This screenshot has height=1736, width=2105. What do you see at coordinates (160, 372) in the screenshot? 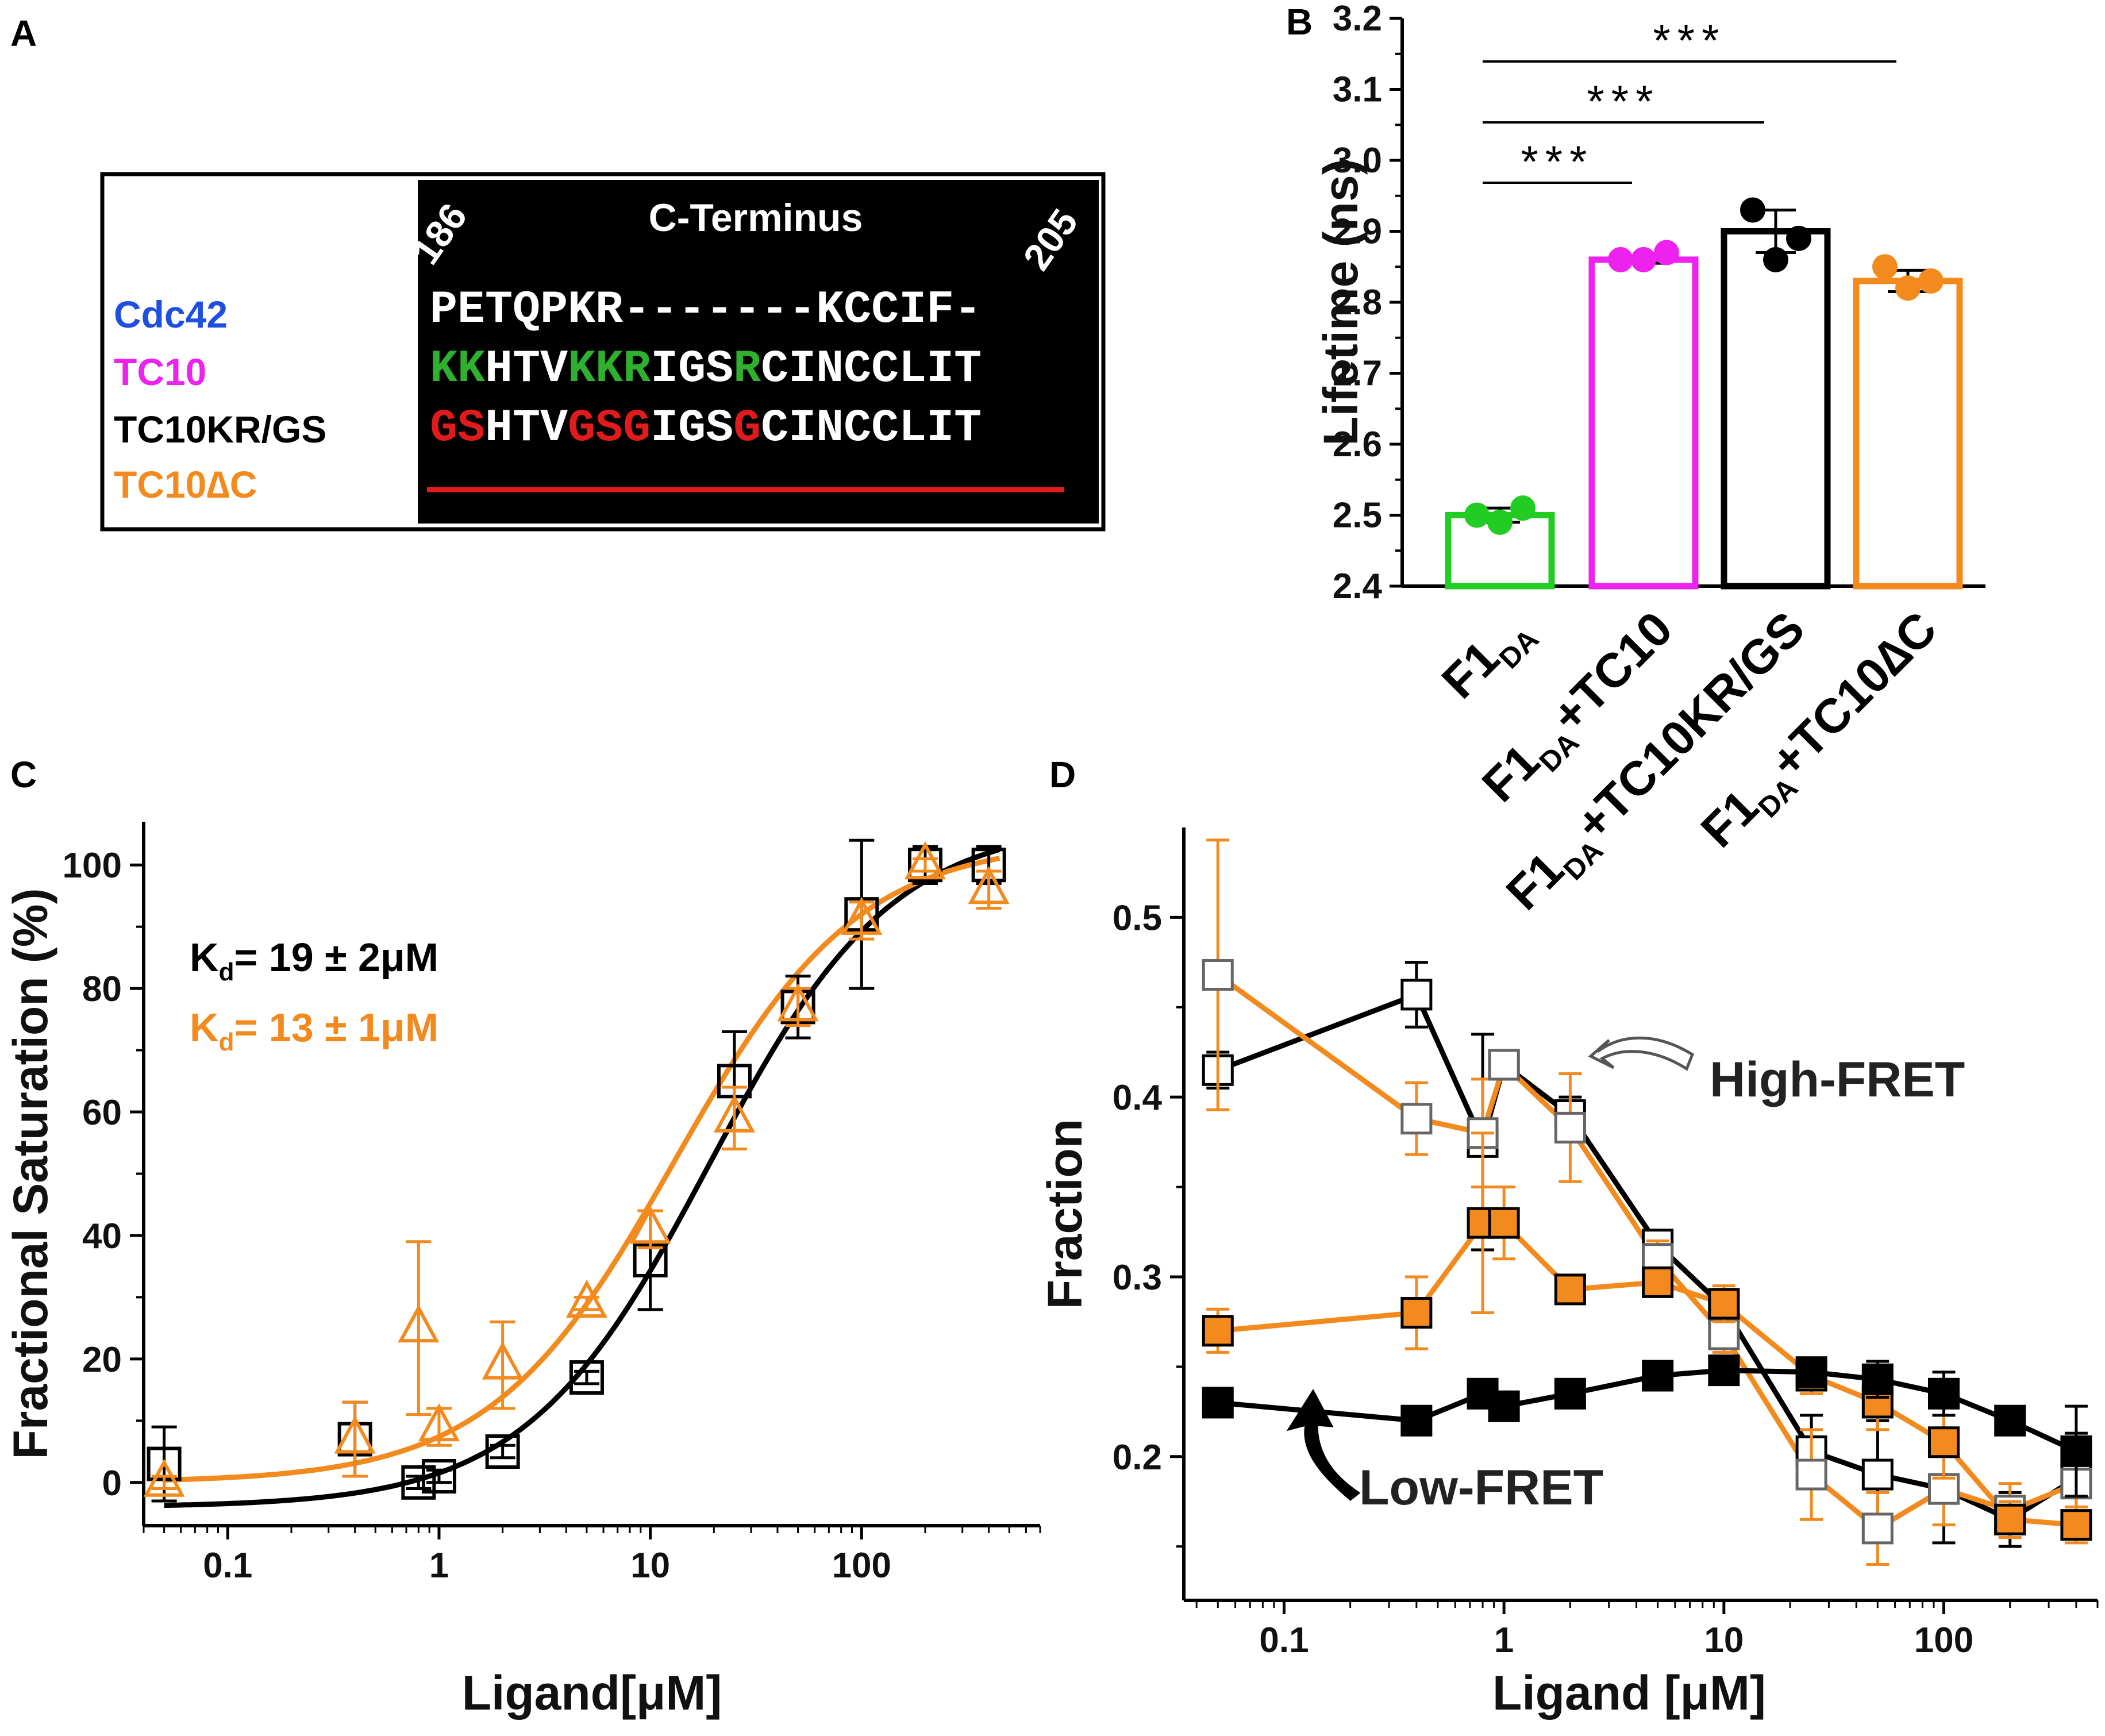
I see `protein-name-2: TC10` at bounding box center [160, 372].